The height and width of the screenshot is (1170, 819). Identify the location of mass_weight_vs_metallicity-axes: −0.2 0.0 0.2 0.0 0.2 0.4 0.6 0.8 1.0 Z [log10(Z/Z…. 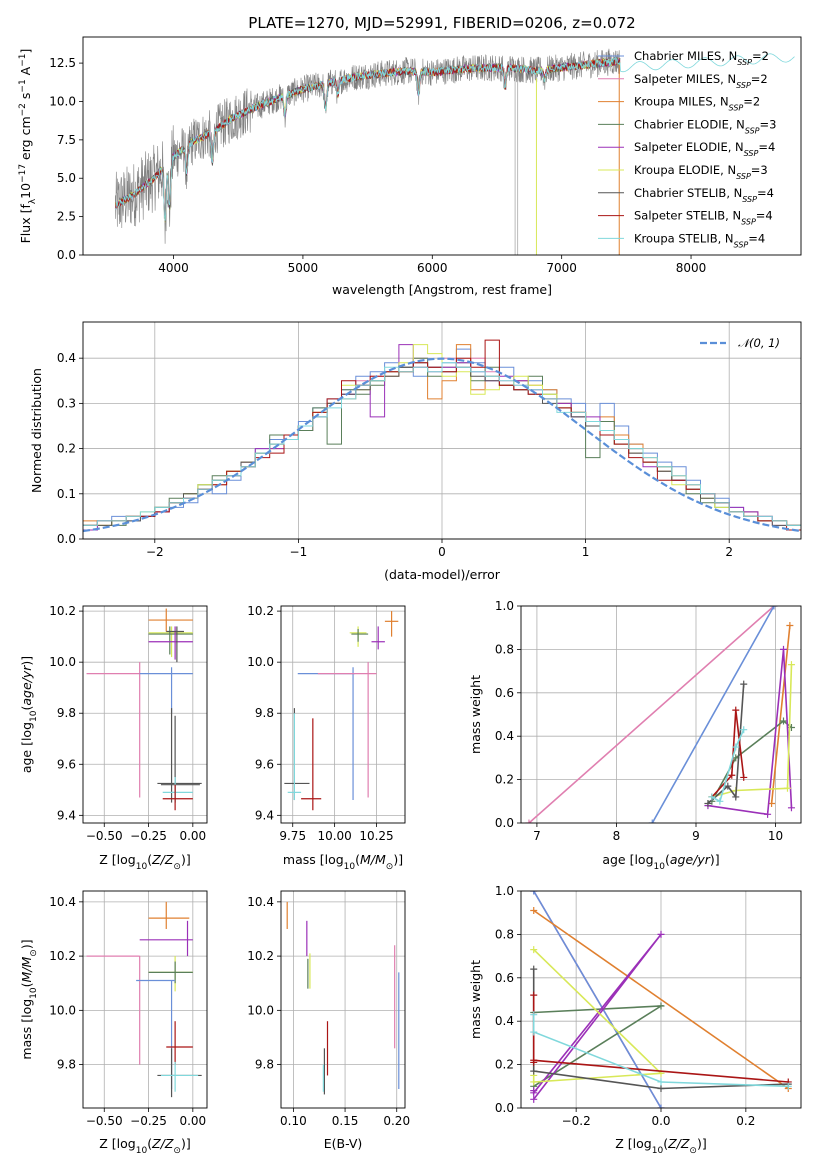
(635, 1020).